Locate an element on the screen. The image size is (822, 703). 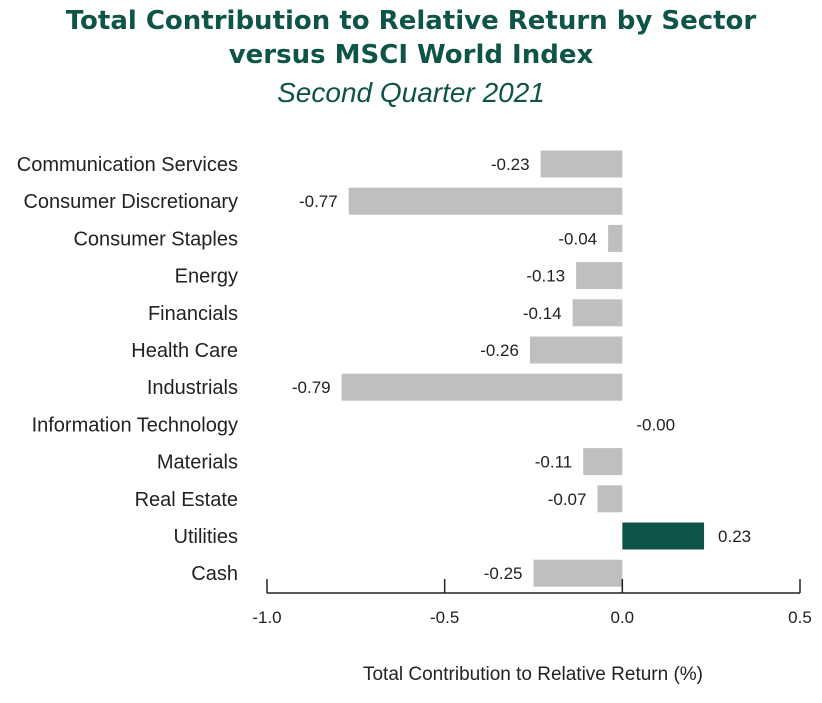
bar-health-care is located at coordinates (576, 350).